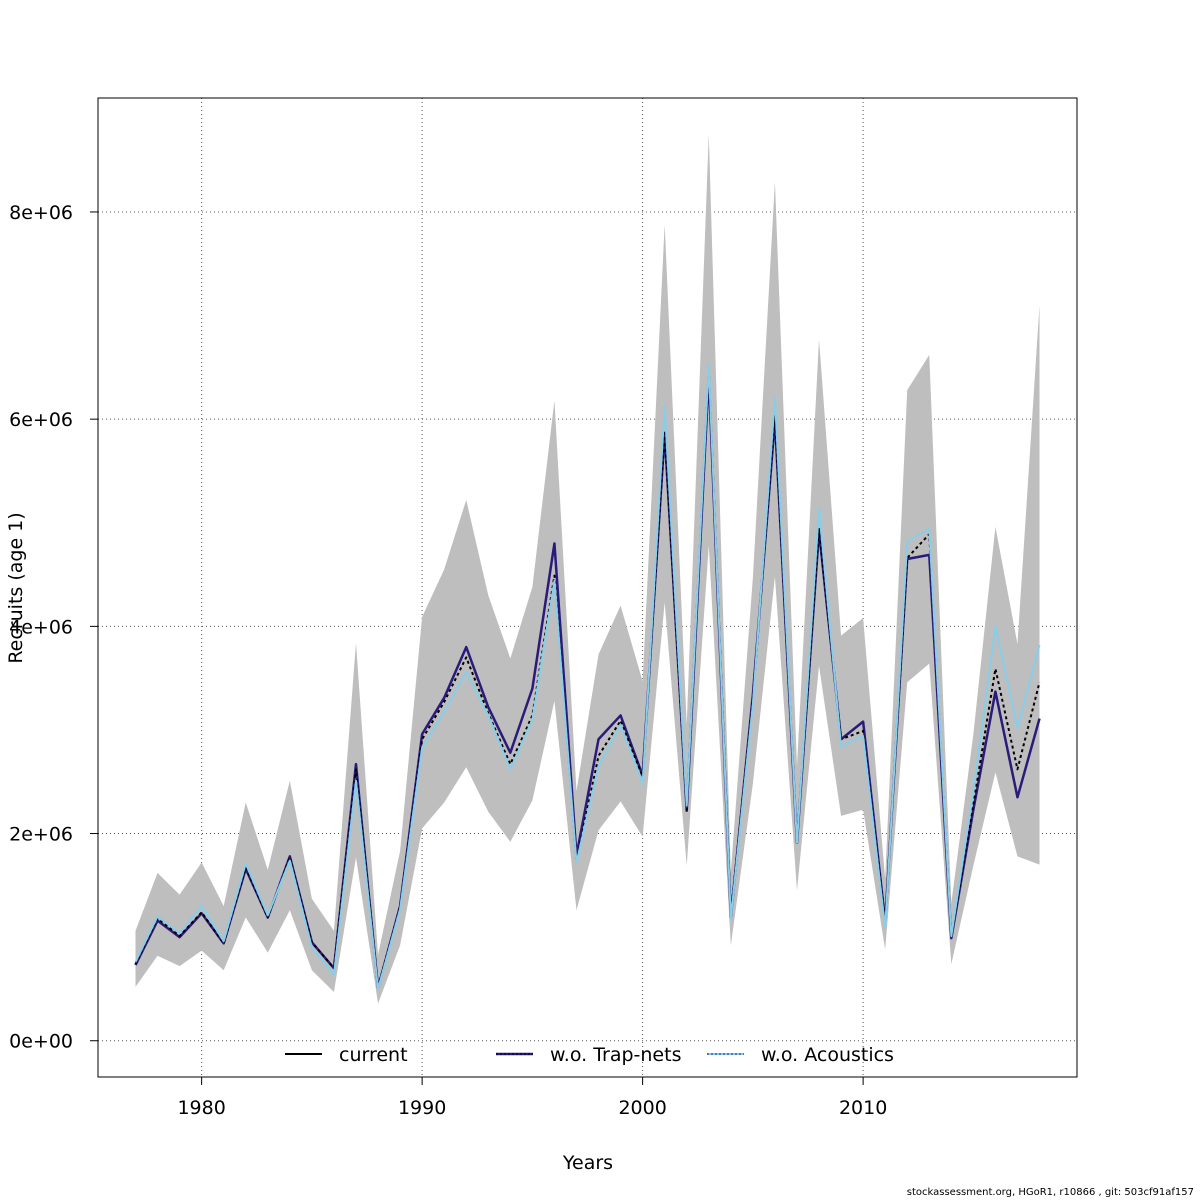 Image resolution: width=1200 pixels, height=1200 pixels. Describe the element at coordinates (587, 1163) in the screenshot. I see `x-axis-title: Years` at that location.